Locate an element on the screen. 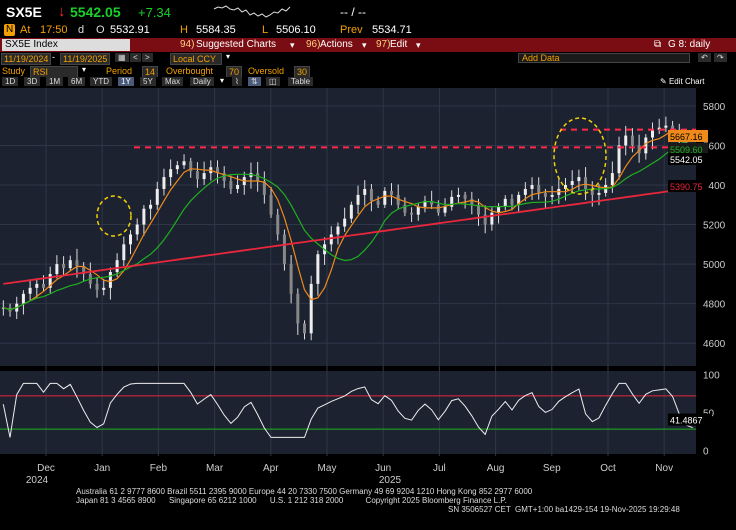 The width and height of the screenshot is (736, 530). suggested-charts-menu: Suggested Charts is located at coordinates (236, 44).